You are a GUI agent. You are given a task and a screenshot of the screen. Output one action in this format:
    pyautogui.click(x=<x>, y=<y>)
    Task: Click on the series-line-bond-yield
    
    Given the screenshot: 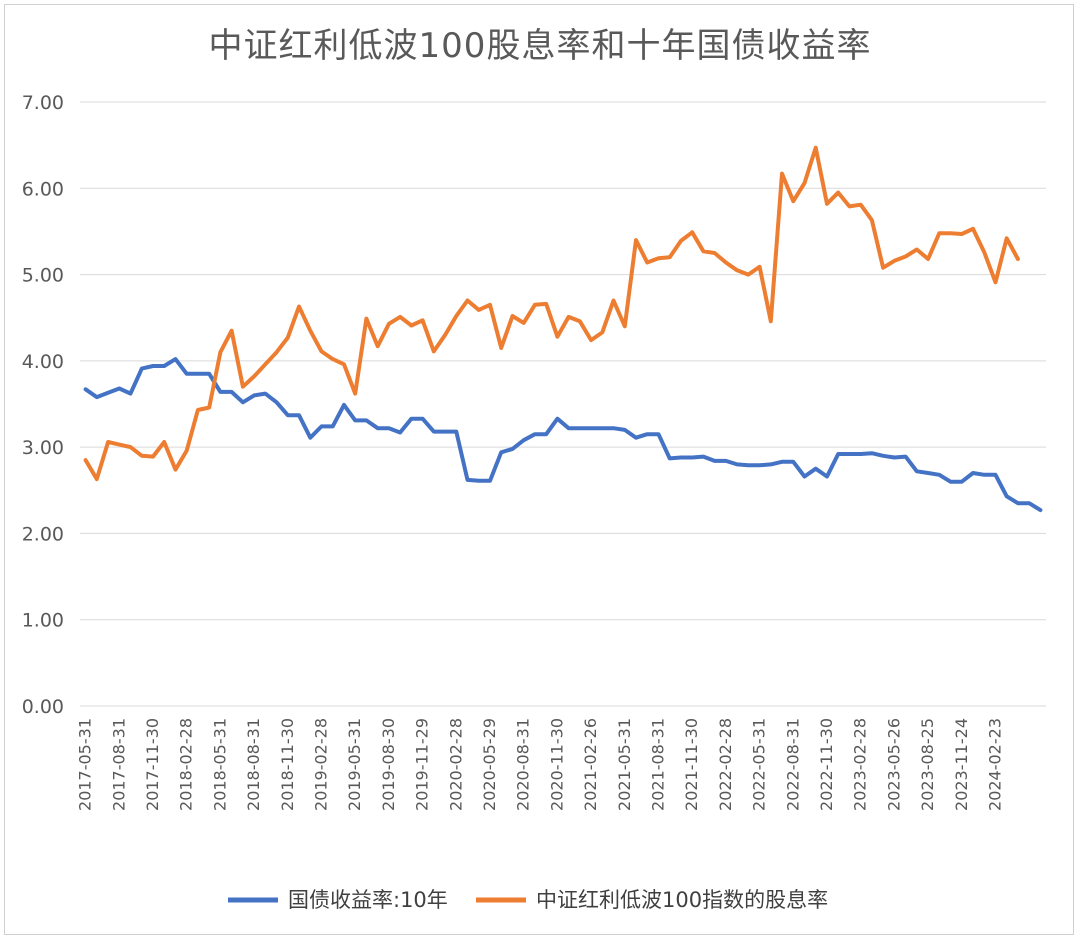 What is the action you would take?
    pyautogui.click(x=563, y=435)
    